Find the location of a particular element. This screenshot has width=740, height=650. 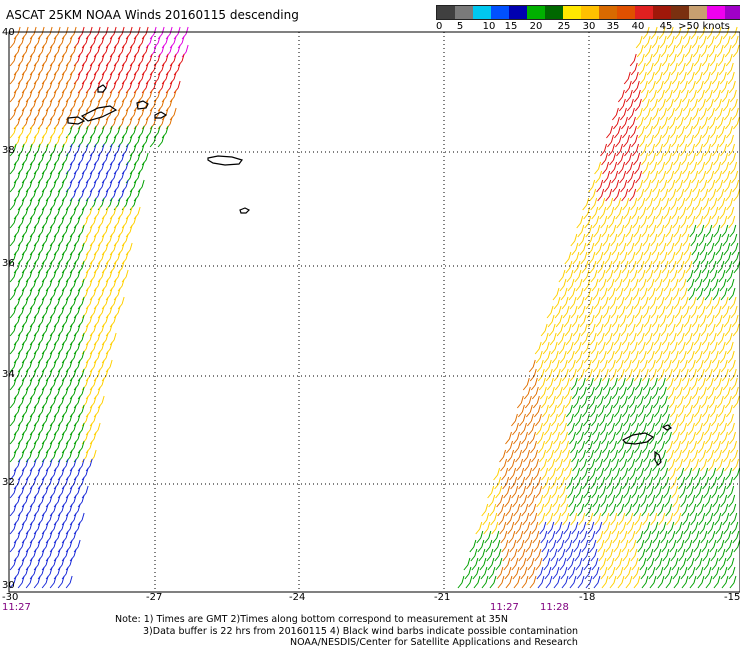

island-madeira is located at coordinates (638, 438).